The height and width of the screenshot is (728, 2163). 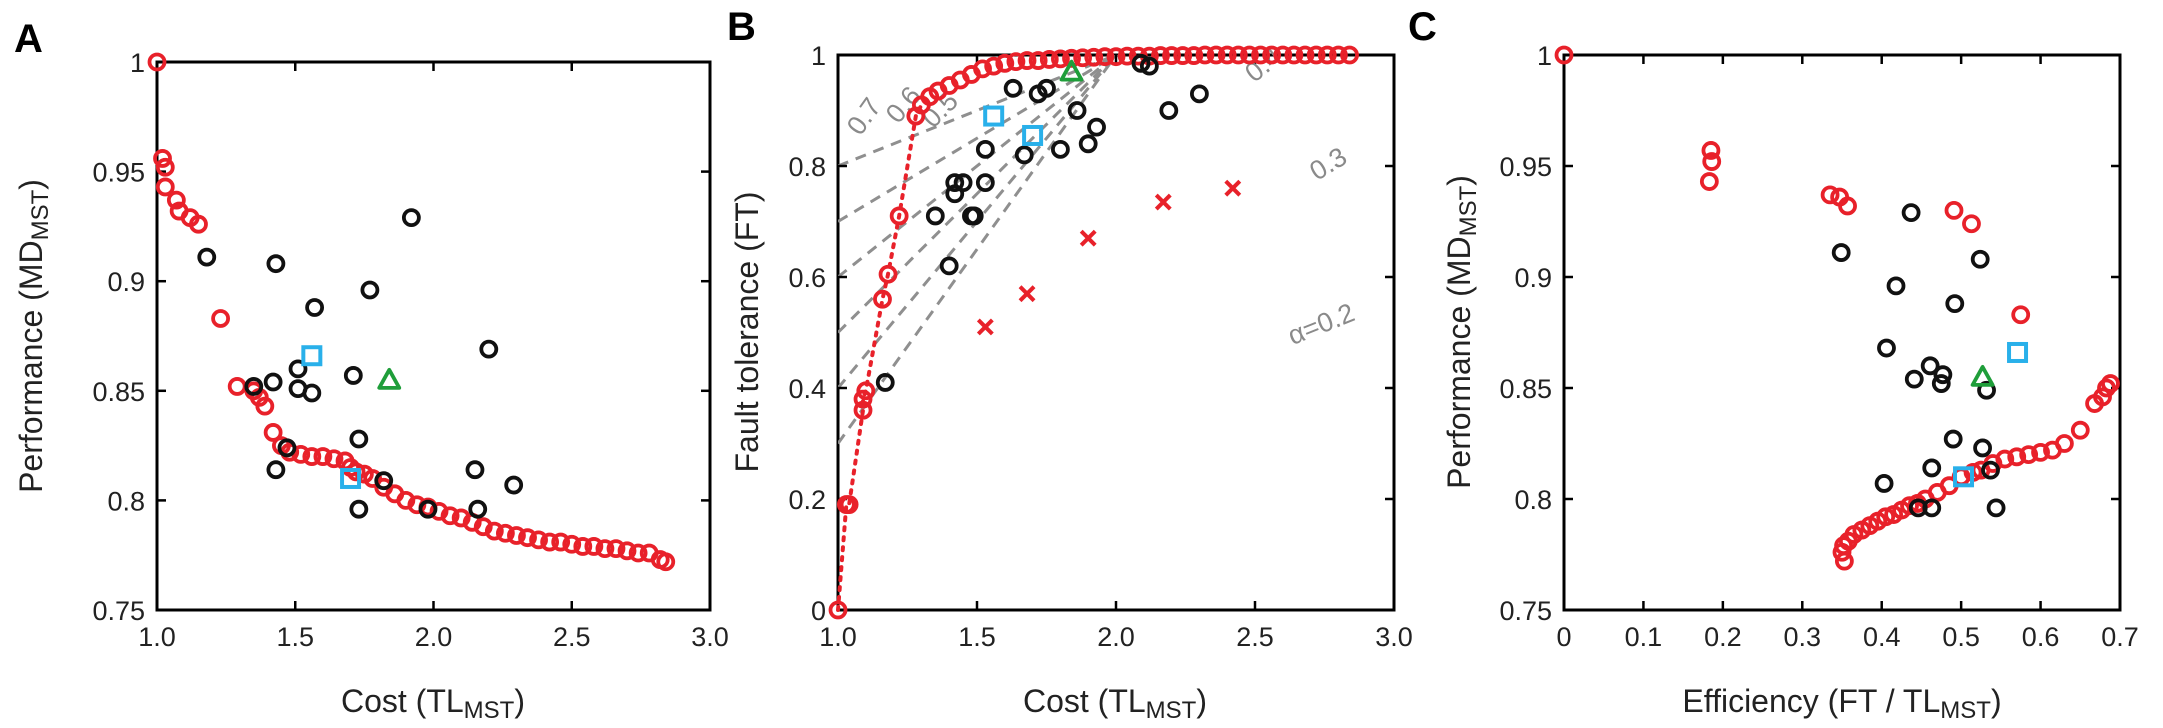 What do you see at coordinates (864, 116) in the screenshot?
I see `alpha-label-5: 0.7` at bounding box center [864, 116].